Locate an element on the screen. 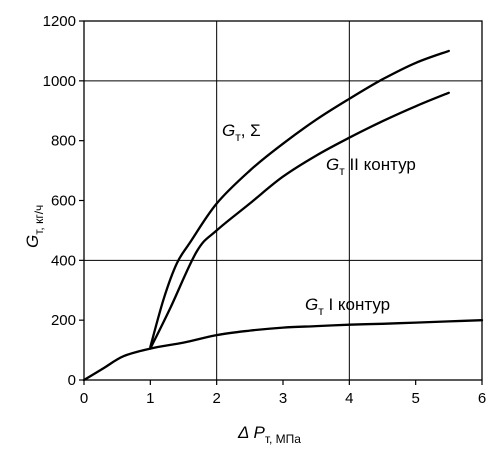  x-axis-title: Δ Pт, МПа is located at coordinates (269, 434).